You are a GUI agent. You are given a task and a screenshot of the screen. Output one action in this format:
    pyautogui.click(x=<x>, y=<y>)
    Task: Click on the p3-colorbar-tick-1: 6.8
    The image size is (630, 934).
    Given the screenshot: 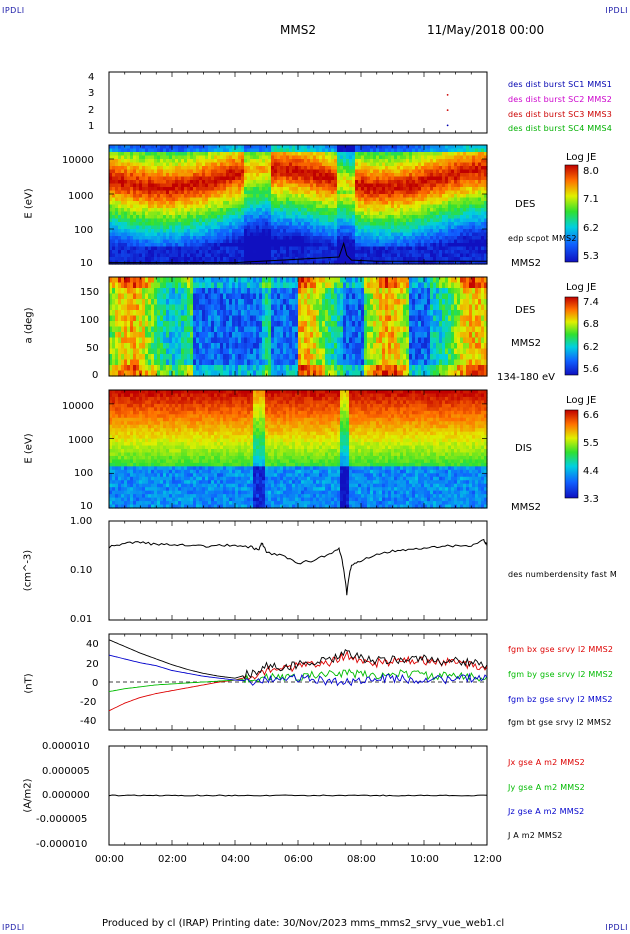 What is the action you would take?
    pyautogui.click(x=591, y=324)
    